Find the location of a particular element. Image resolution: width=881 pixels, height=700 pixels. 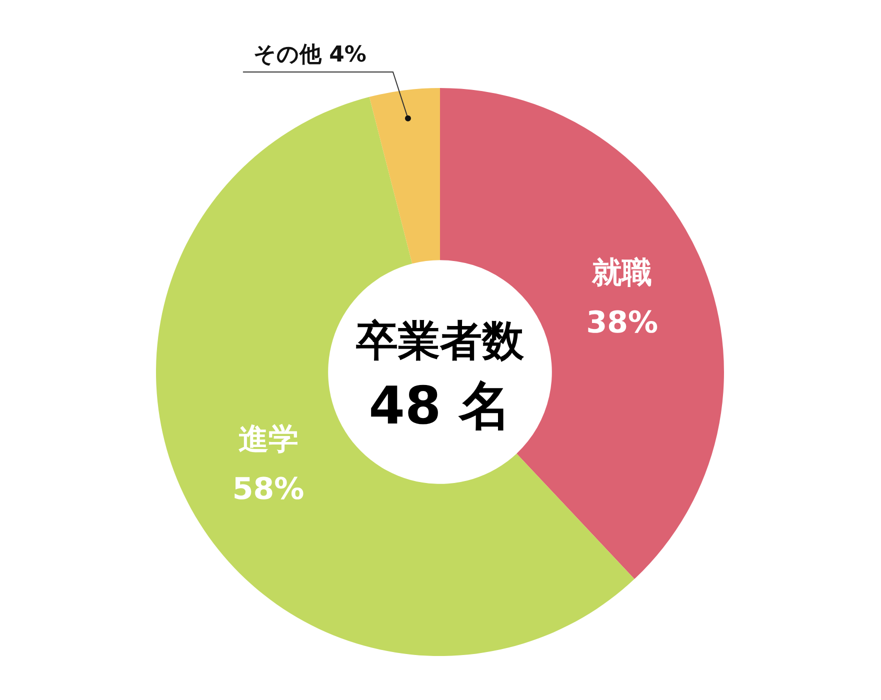

data-label: 38% is located at coordinates (622, 323).